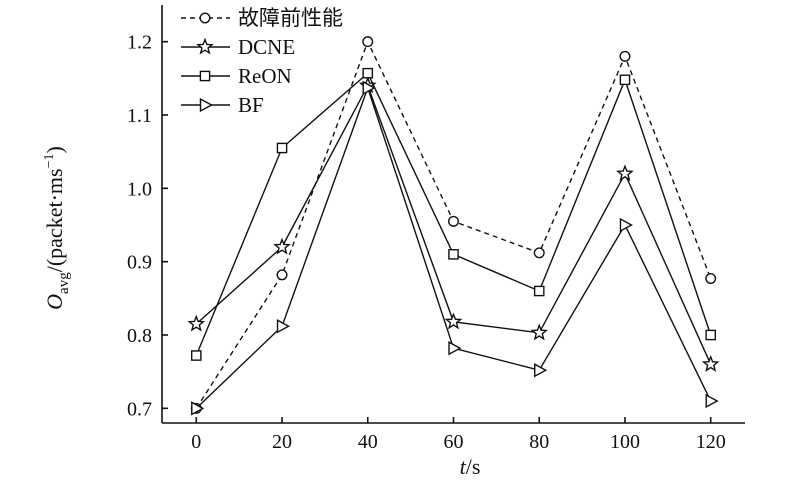 This screenshot has width=800, height=487. Describe the element at coordinates (473, 466) in the screenshot. I see `x-axis-unit: /s` at that location.